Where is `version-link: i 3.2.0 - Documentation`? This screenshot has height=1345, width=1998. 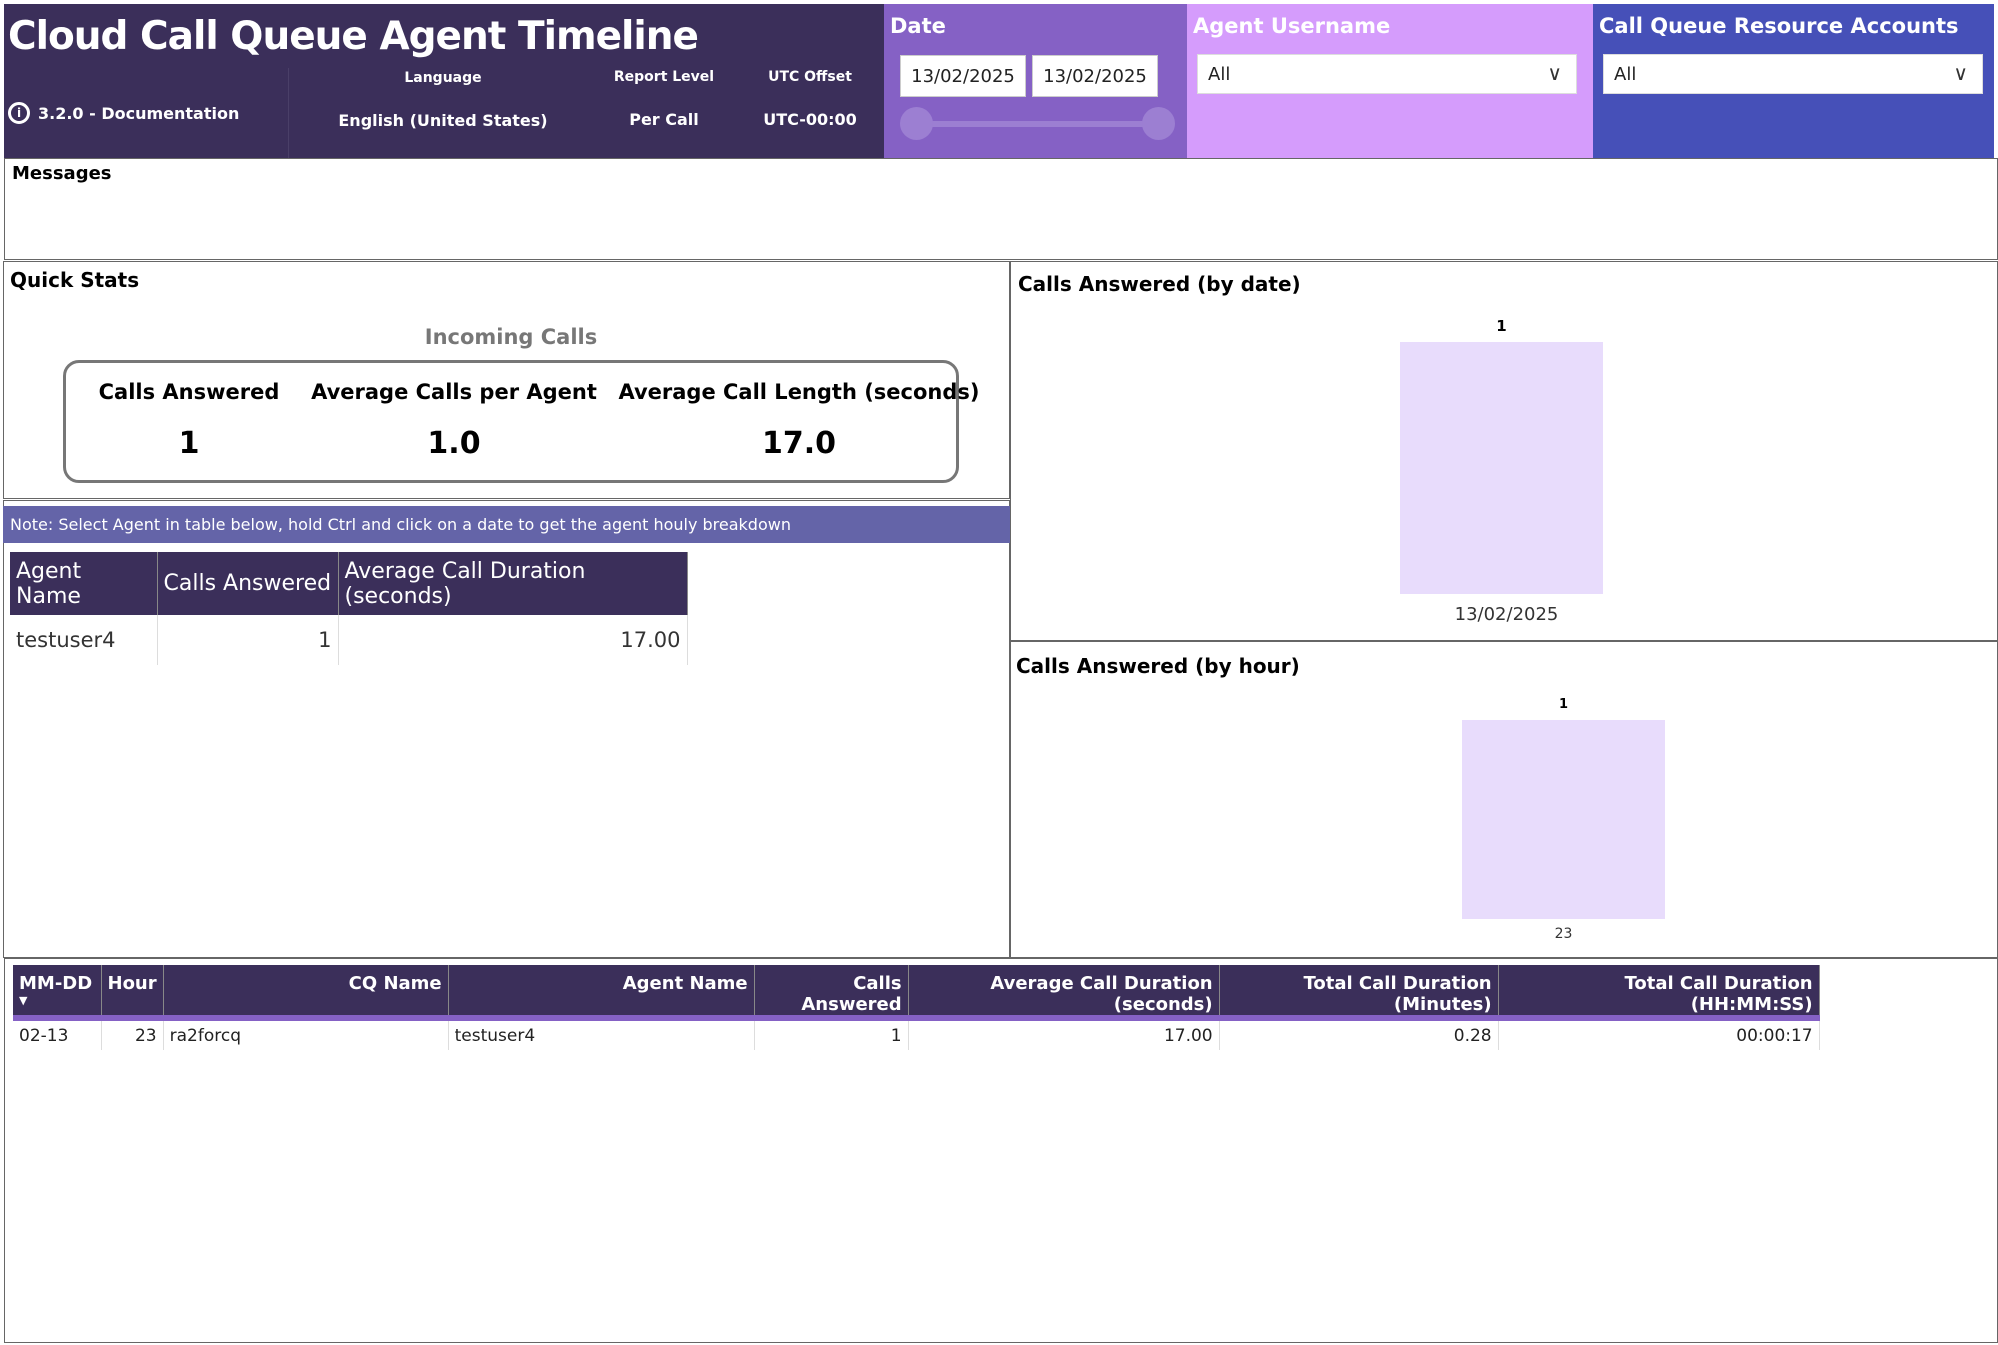 version-link: i 3.2.0 - Documentation is located at coordinates (123, 113).